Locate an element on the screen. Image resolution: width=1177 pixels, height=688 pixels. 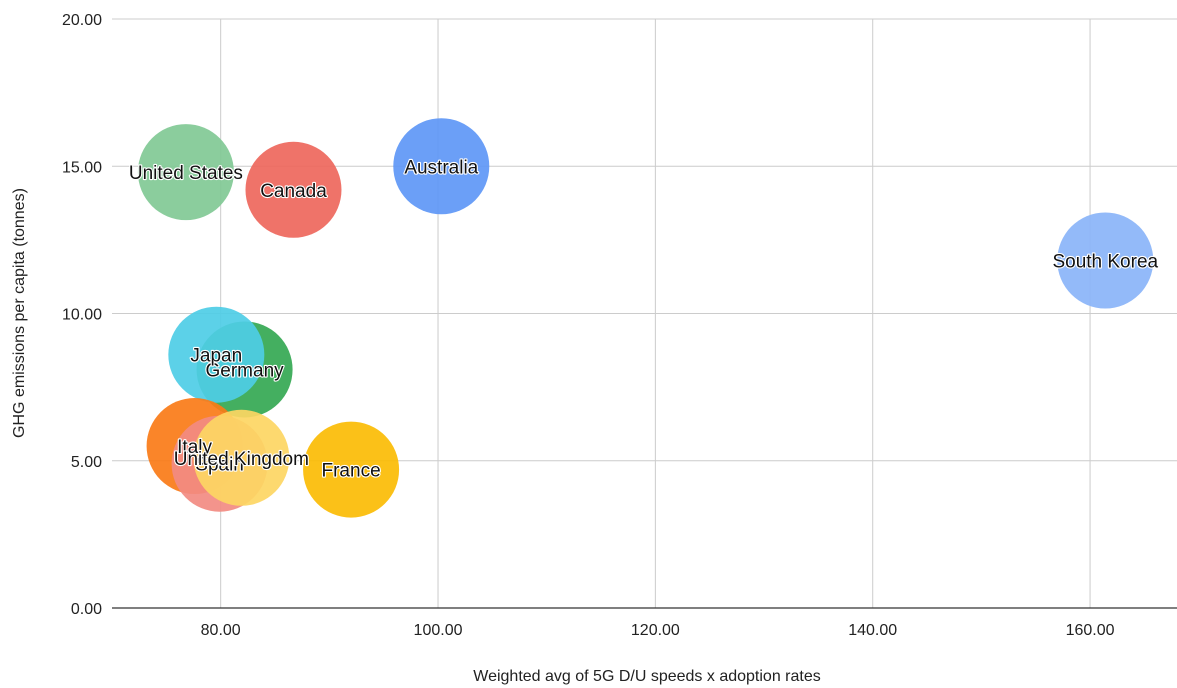
y-tick-label: 15.00 is located at coordinates (82, 167).